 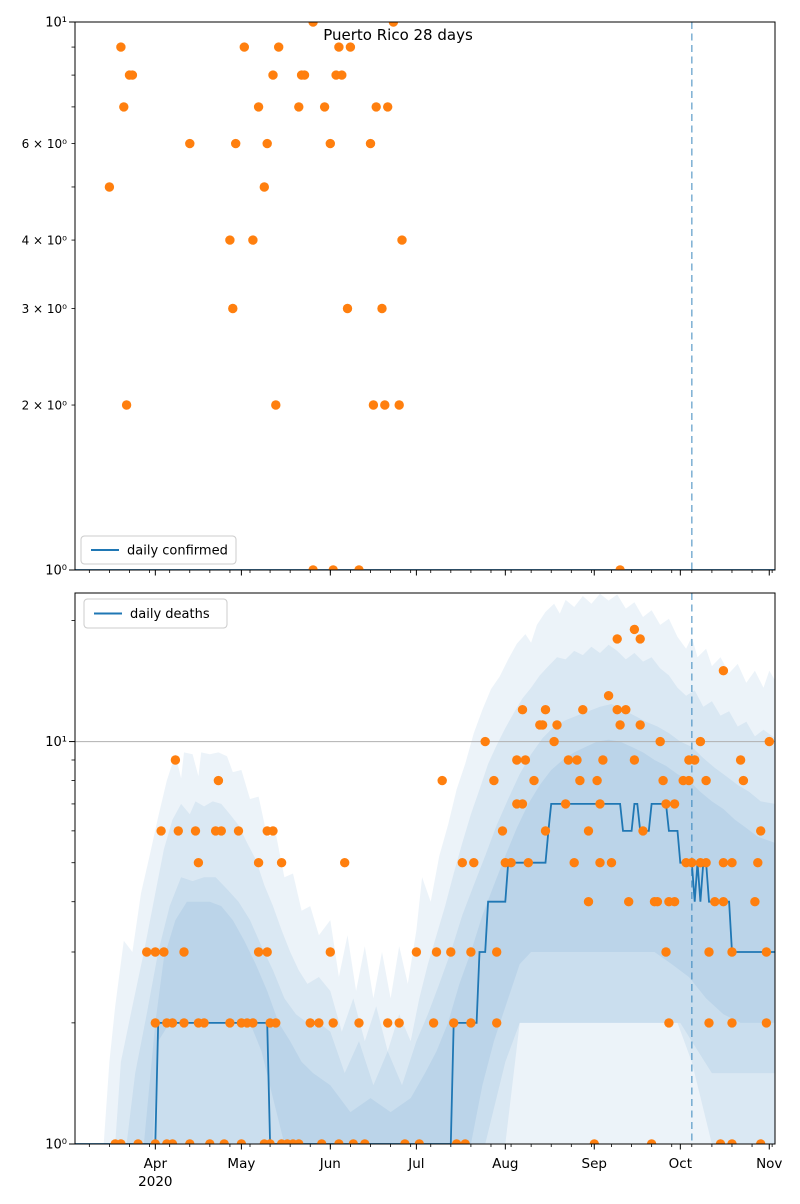 I want to click on x-axis, so click(x=430, y=573).